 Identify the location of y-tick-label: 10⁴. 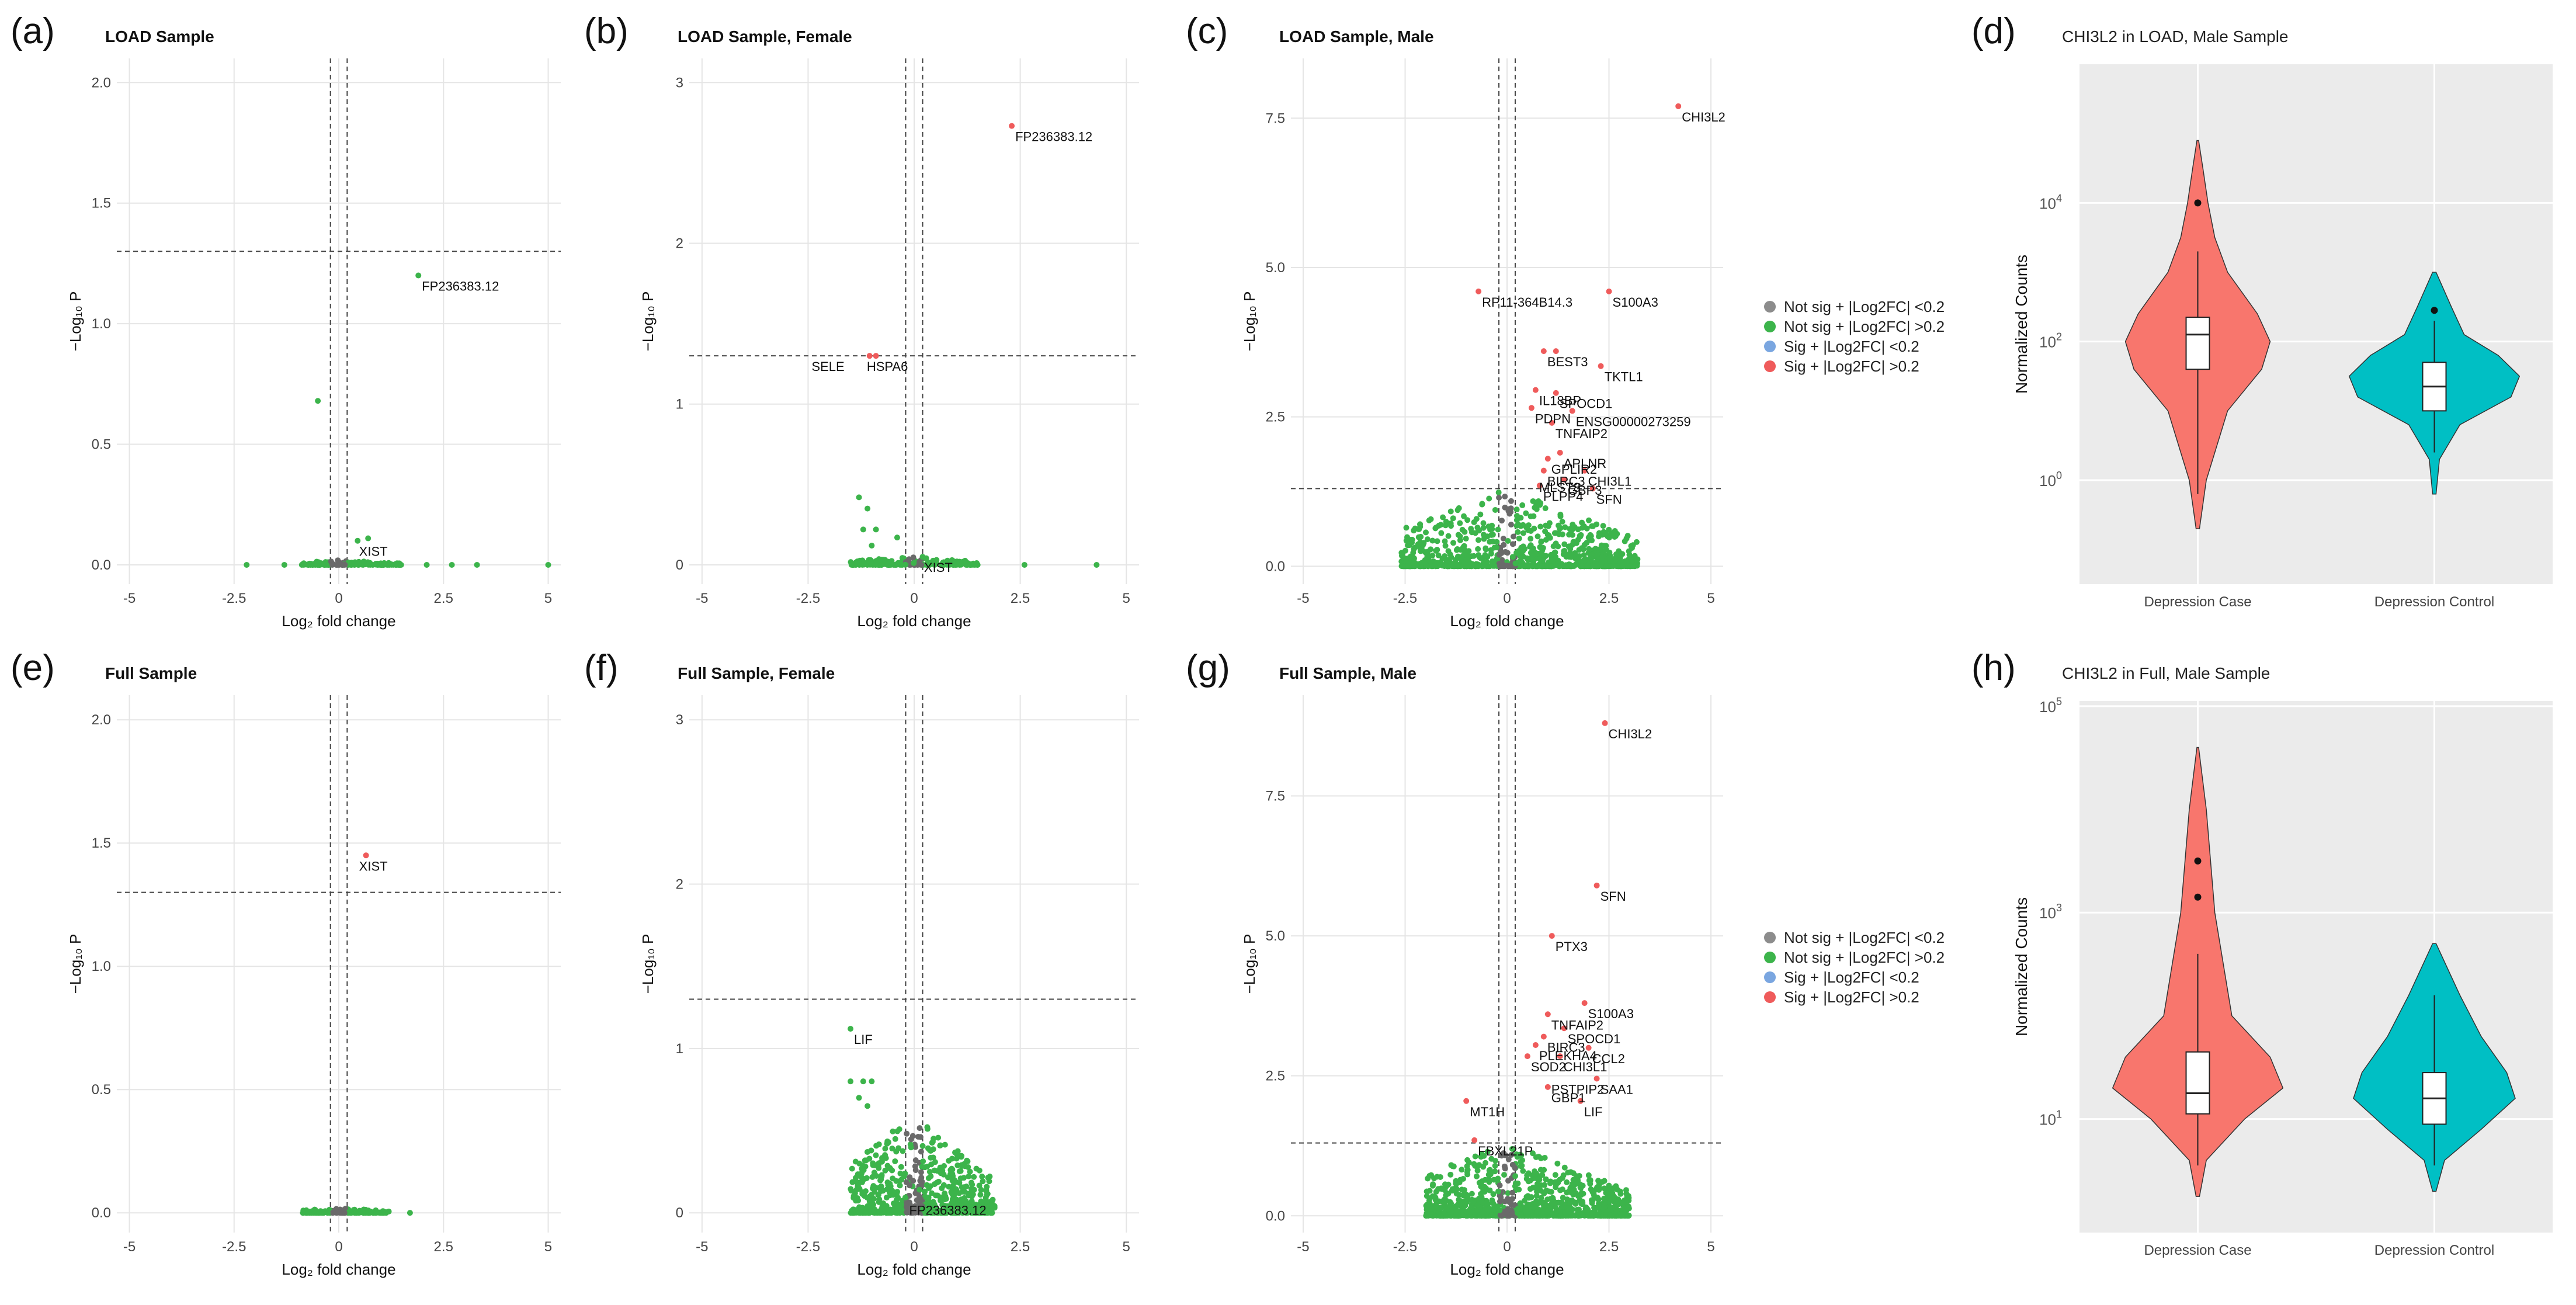
(2050, 202).